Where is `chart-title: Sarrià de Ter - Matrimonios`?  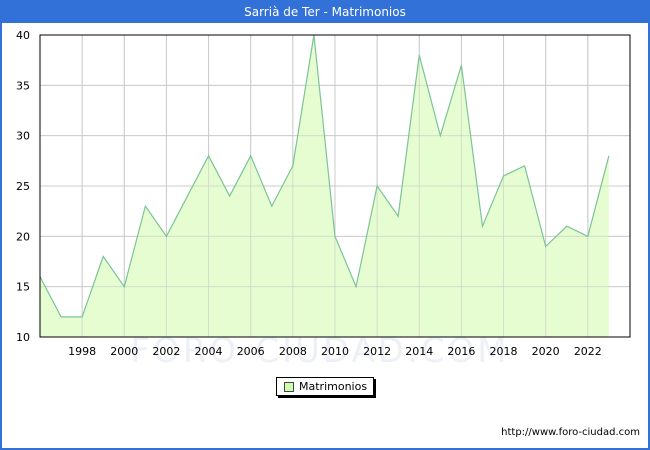 chart-title: Sarrià de Ter - Matrimonios is located at coordinates (325, 12).